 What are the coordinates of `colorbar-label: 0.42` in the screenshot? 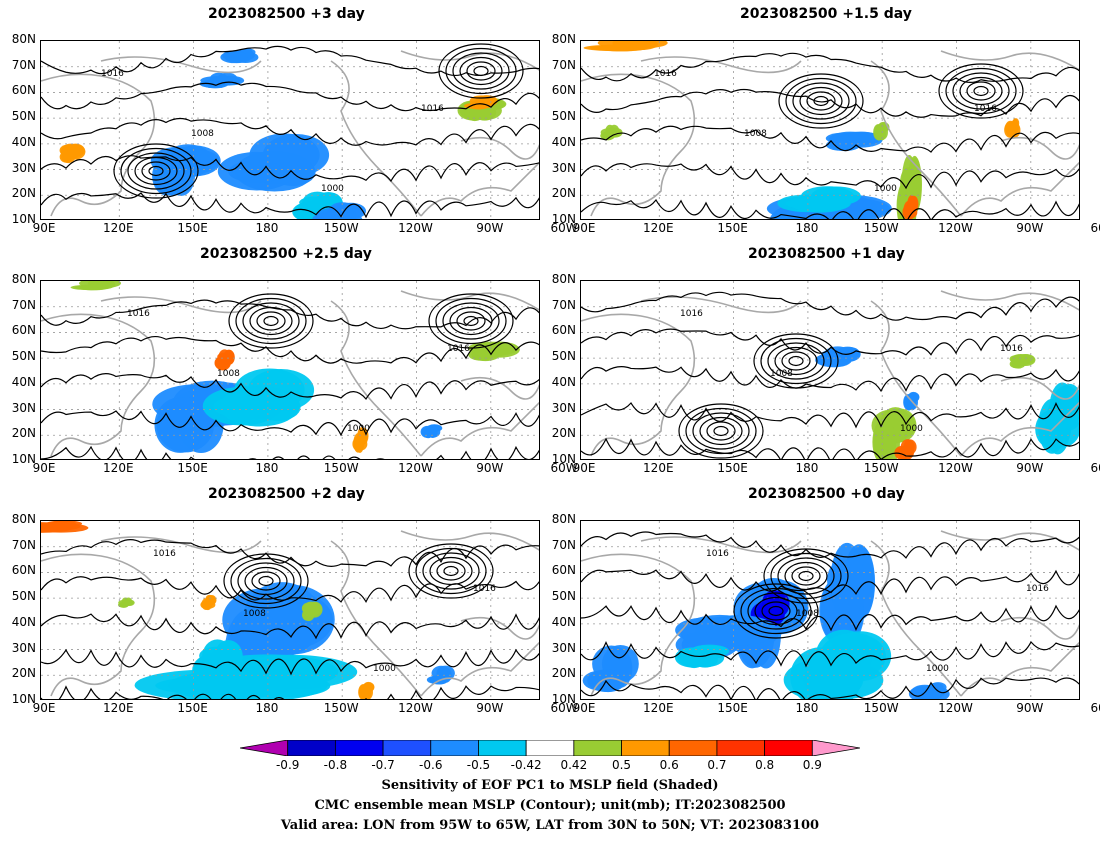 It's located at (574, 765).